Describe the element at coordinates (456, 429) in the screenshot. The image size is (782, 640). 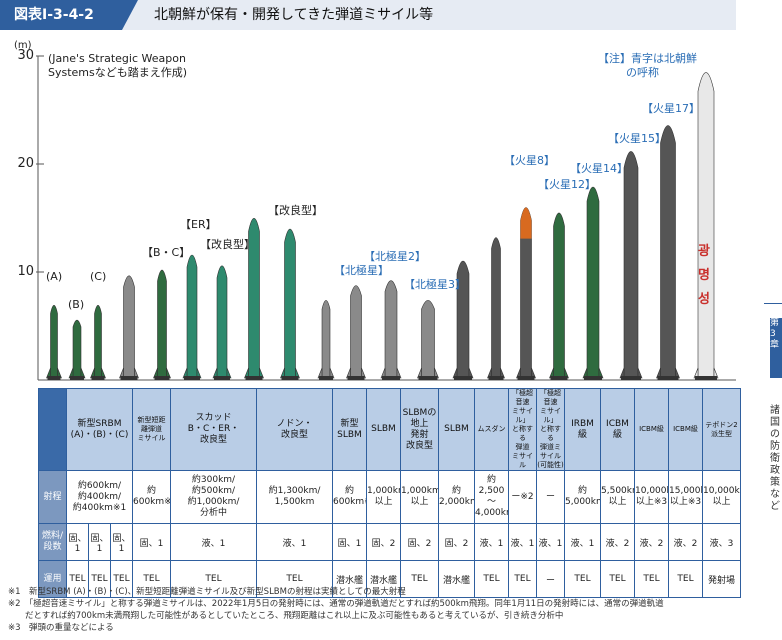
I see `col-header: SLBM` at that location.